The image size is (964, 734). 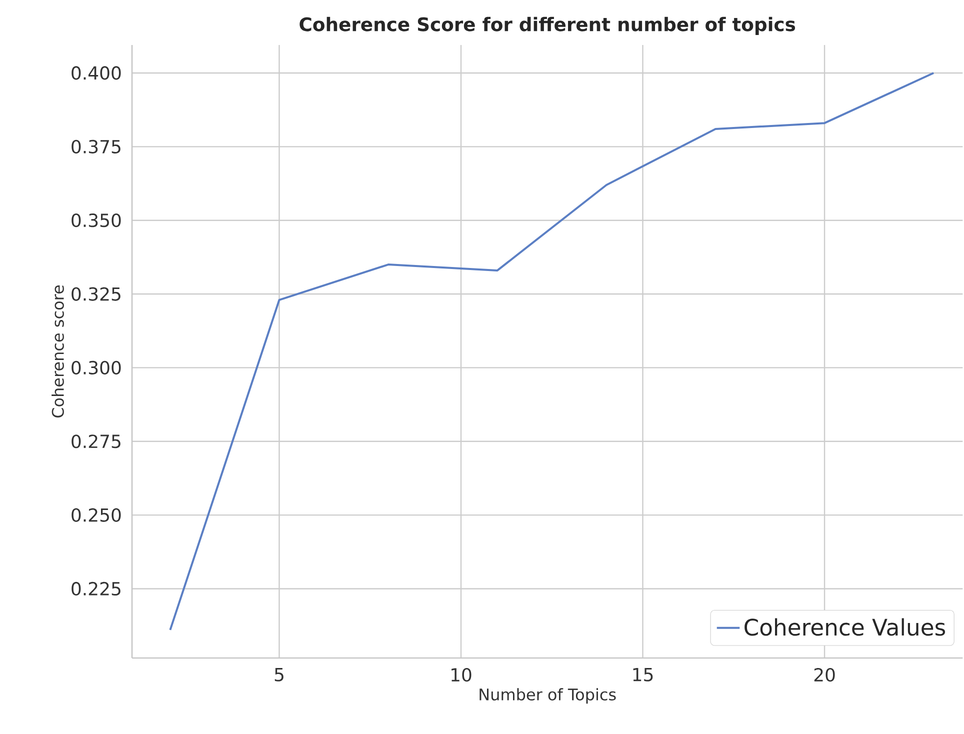 What do you see at coordinates (643, 675) in the screenshot?
I see `x-tick-label: 15` at bounding box center [643, 675].